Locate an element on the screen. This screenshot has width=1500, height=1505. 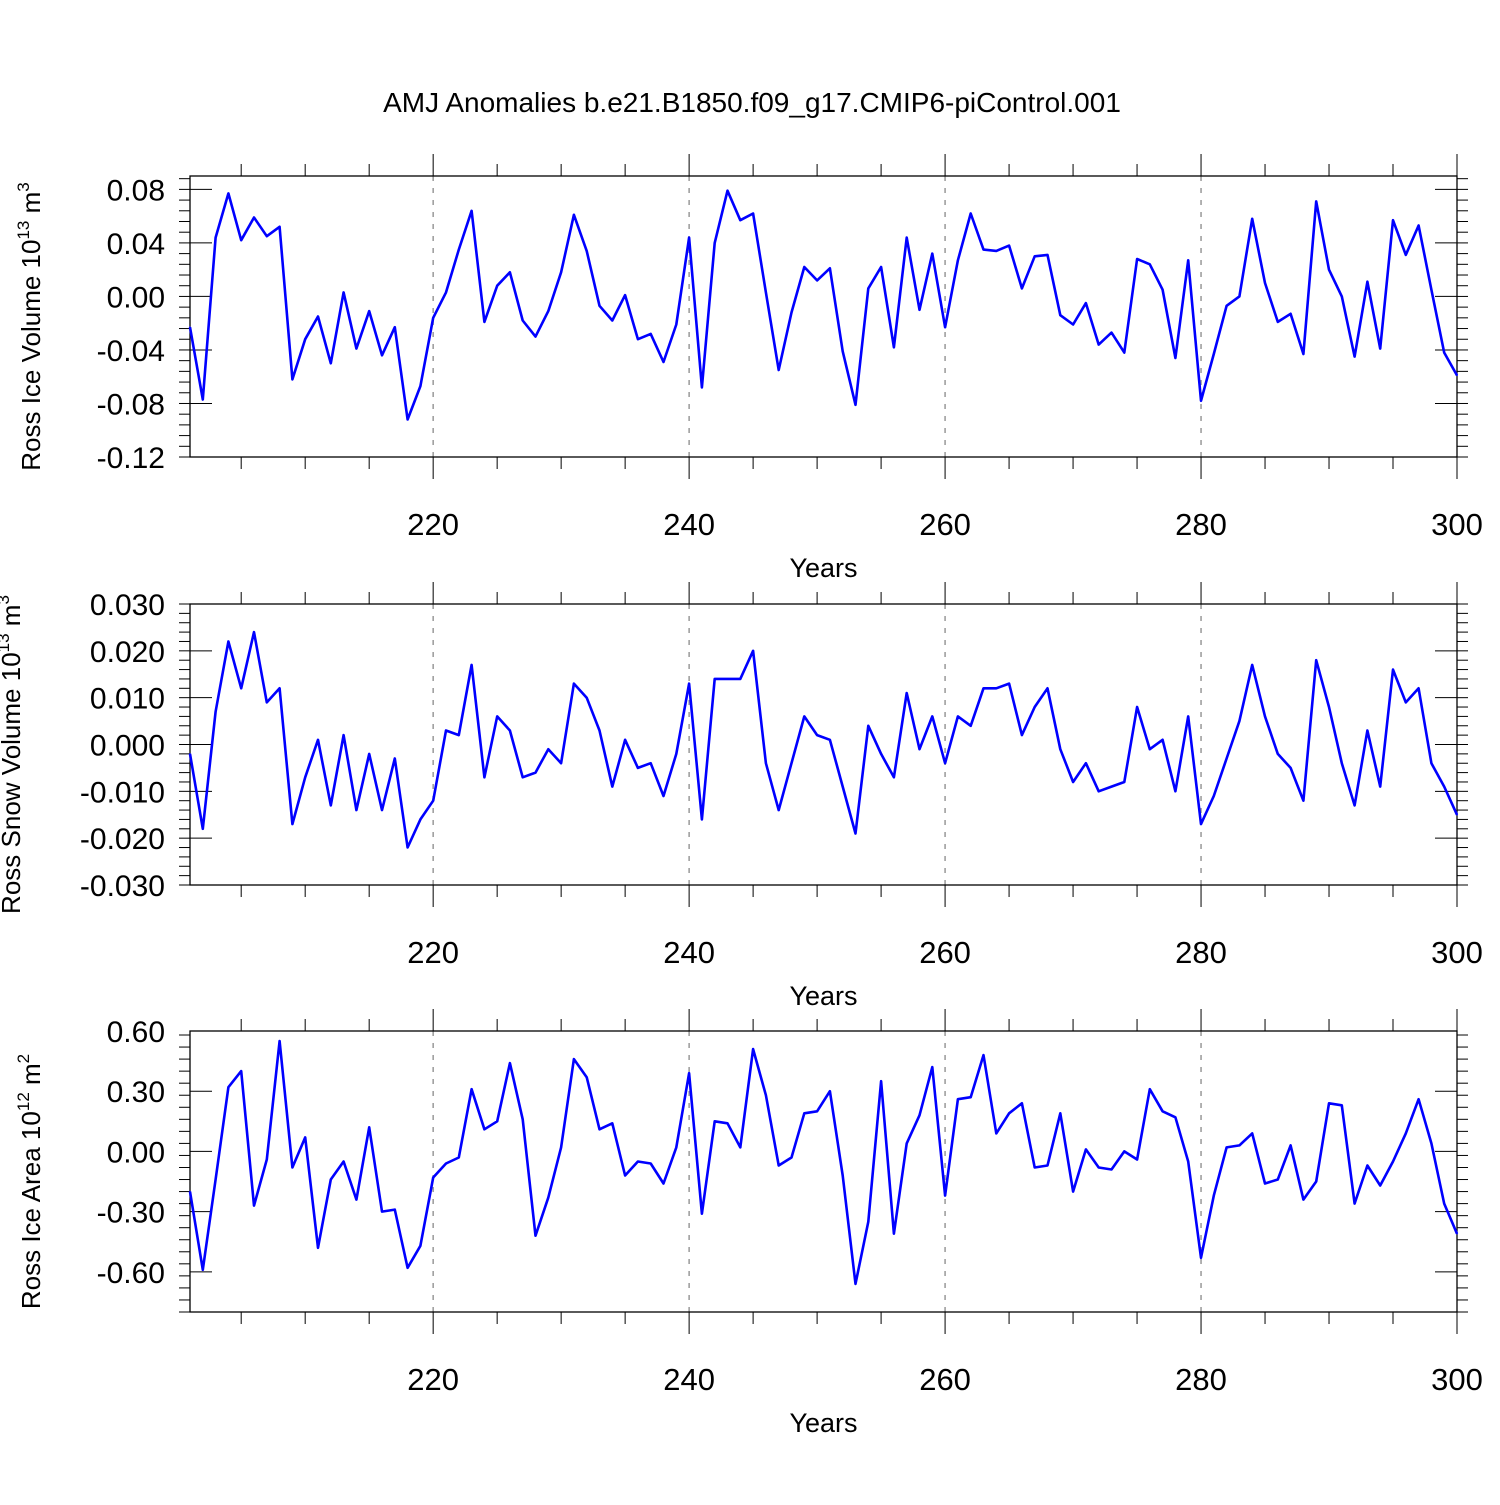
x-axis-label: Years is located at coordinates (823, 568).